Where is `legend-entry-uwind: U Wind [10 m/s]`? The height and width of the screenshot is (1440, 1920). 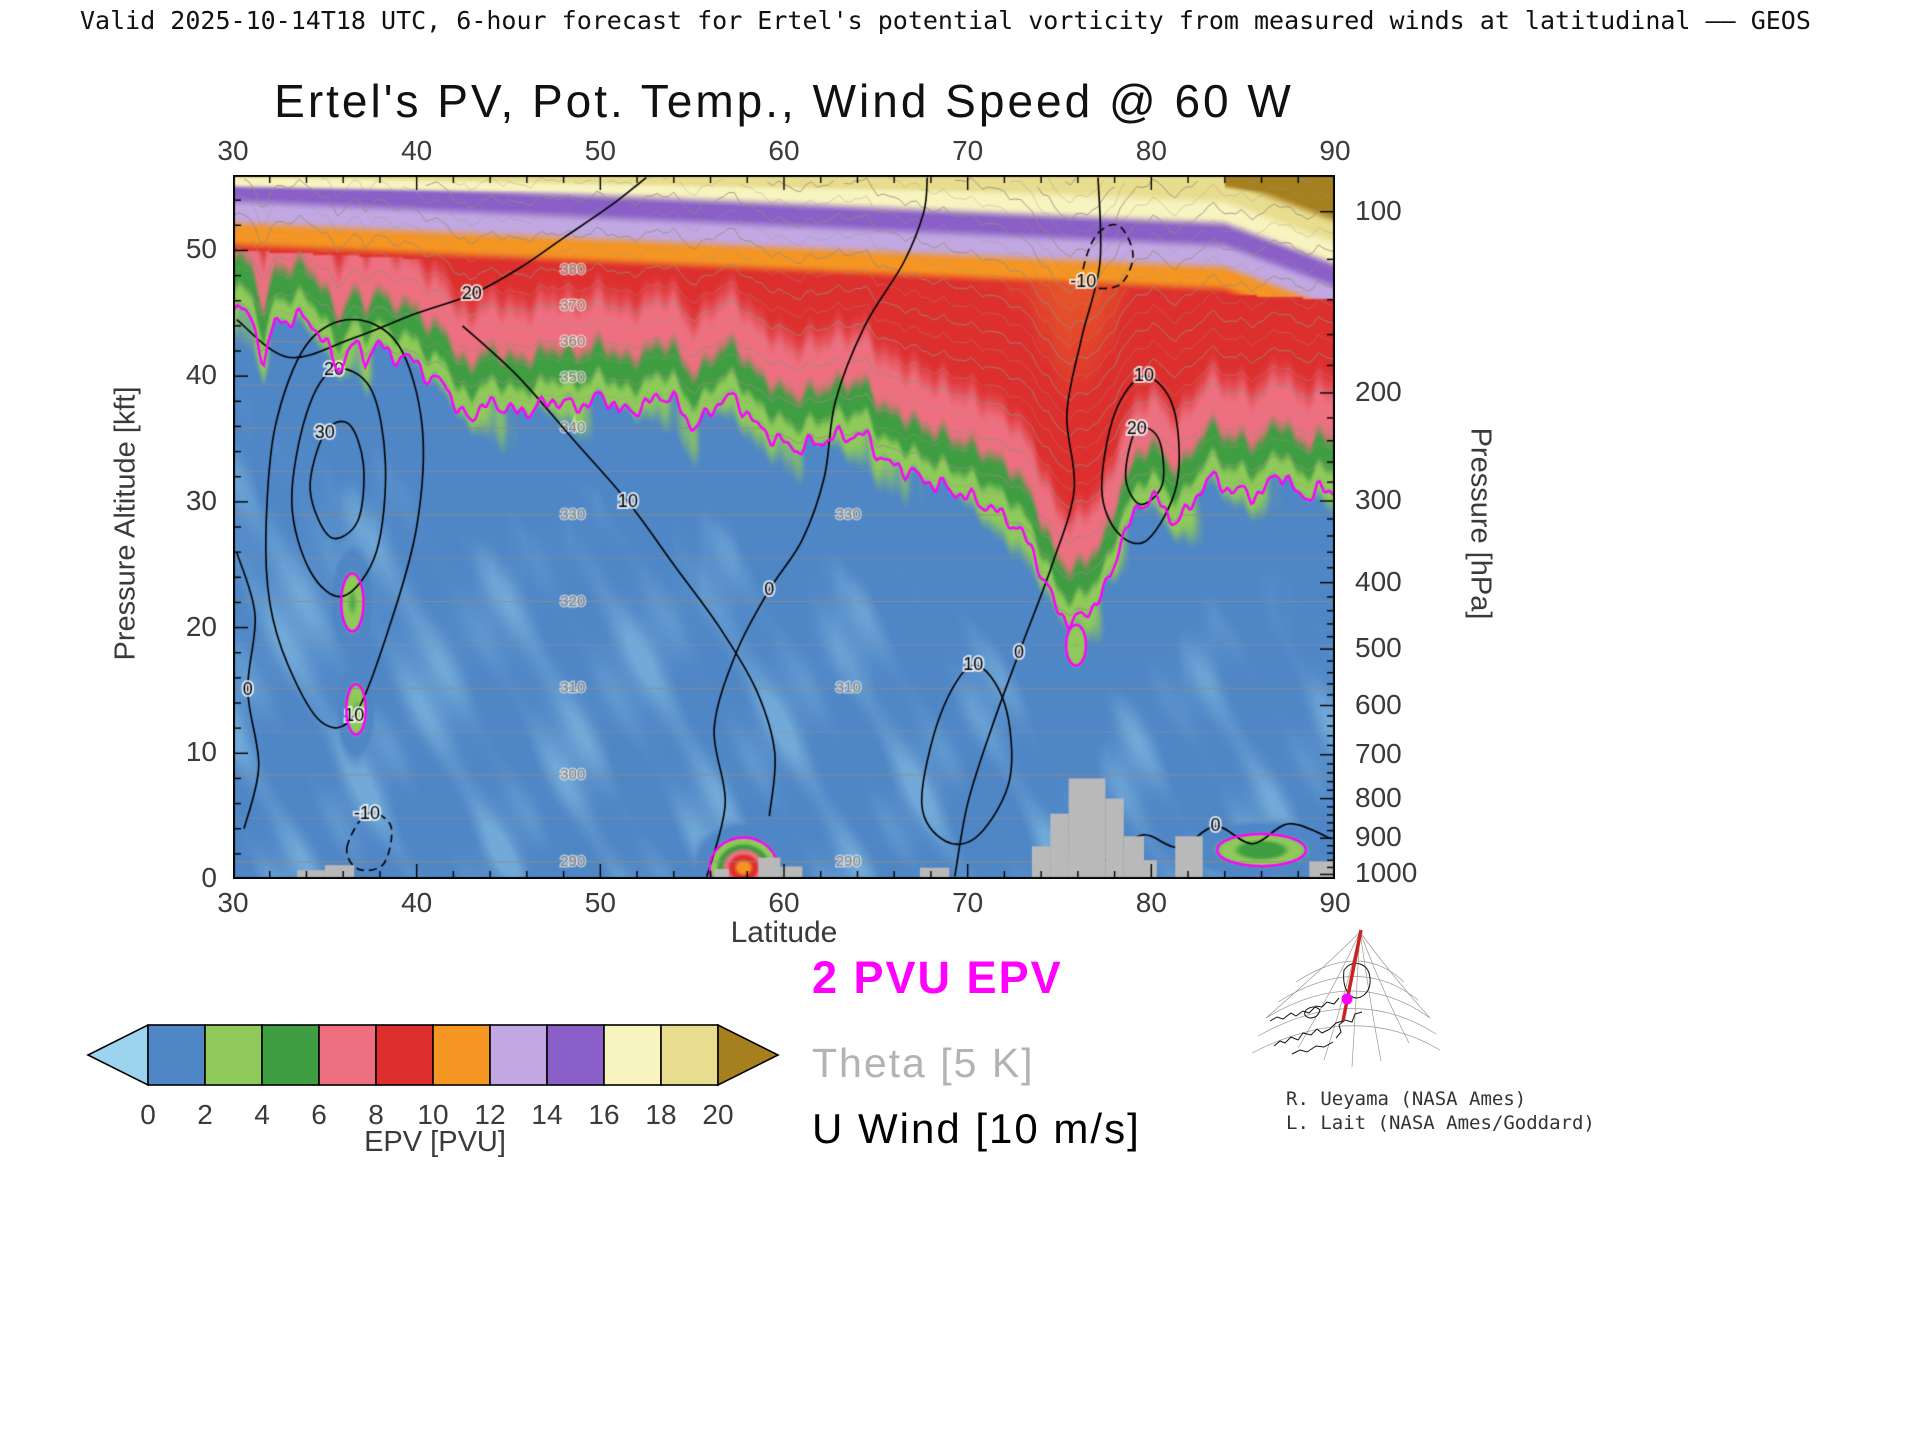 legend-entry-uwind: U Wind [10 m/s] is located at coordinates (976, 1128).